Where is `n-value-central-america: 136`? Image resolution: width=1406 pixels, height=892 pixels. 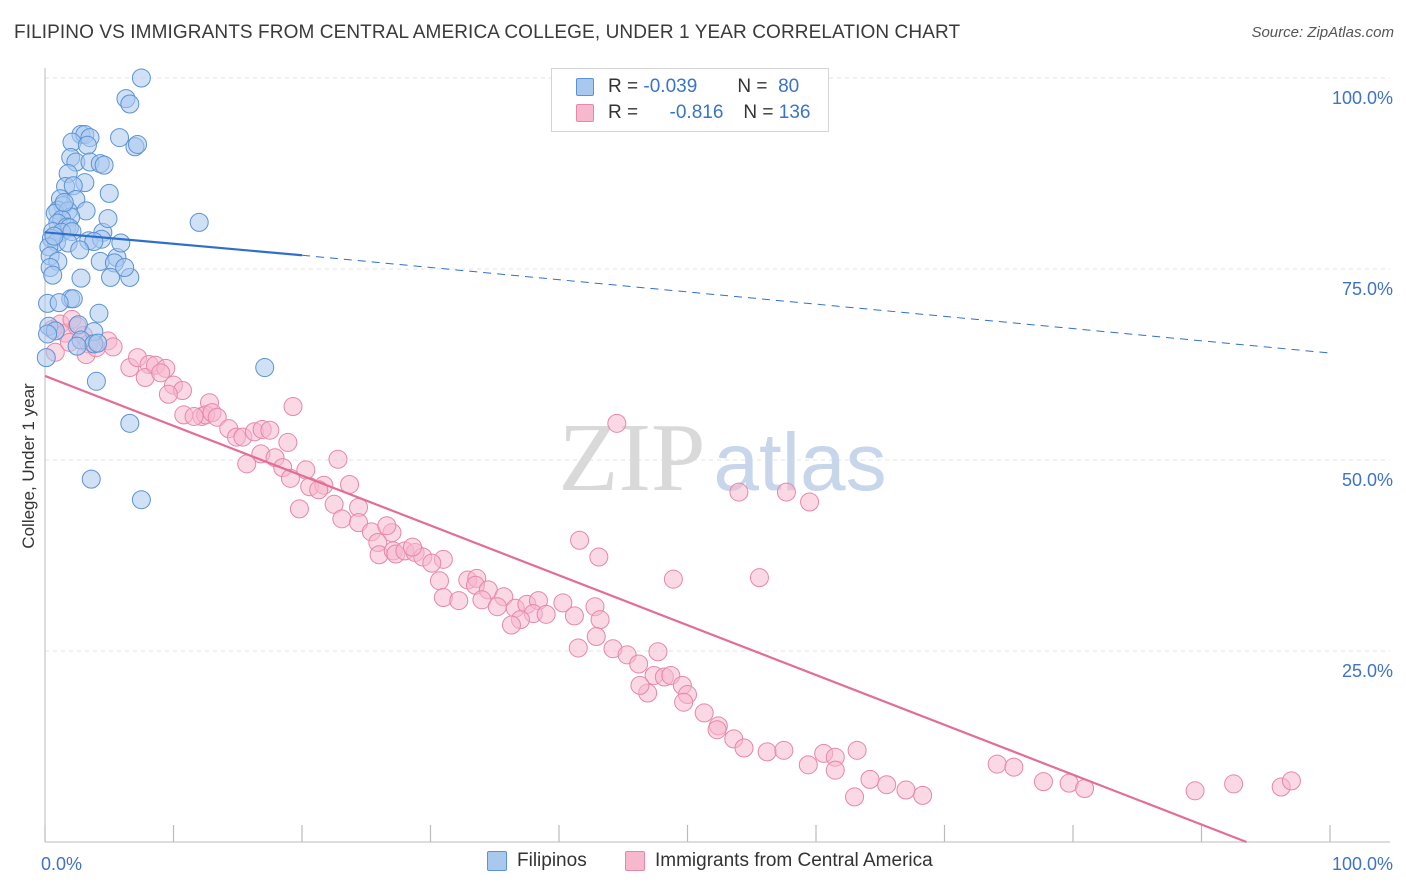 n-value-central-america: 136 is located at coordinates (794, 112).